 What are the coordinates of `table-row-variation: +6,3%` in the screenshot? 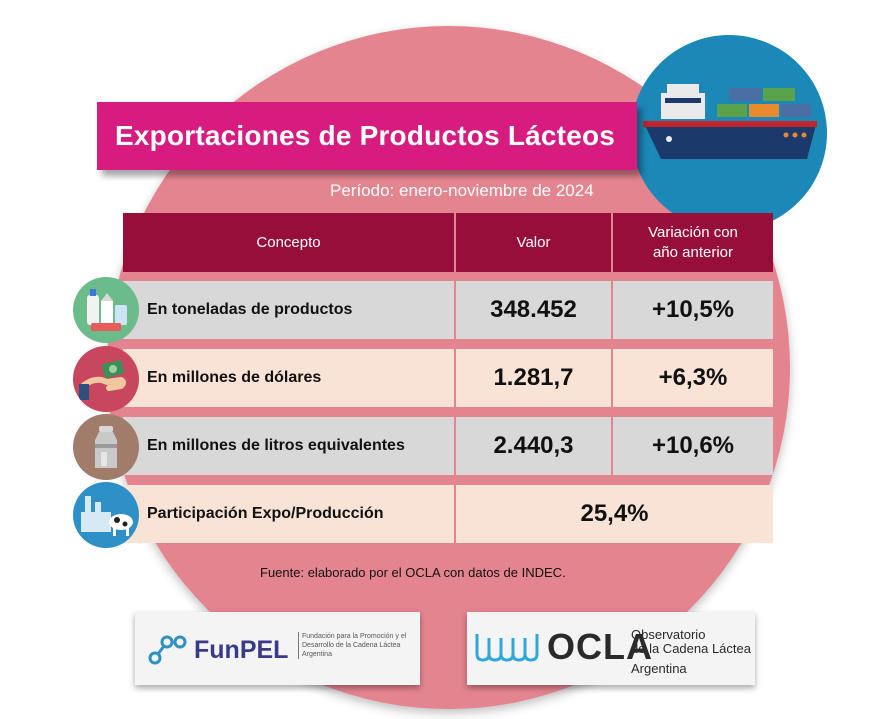 It's located at (693, 378).